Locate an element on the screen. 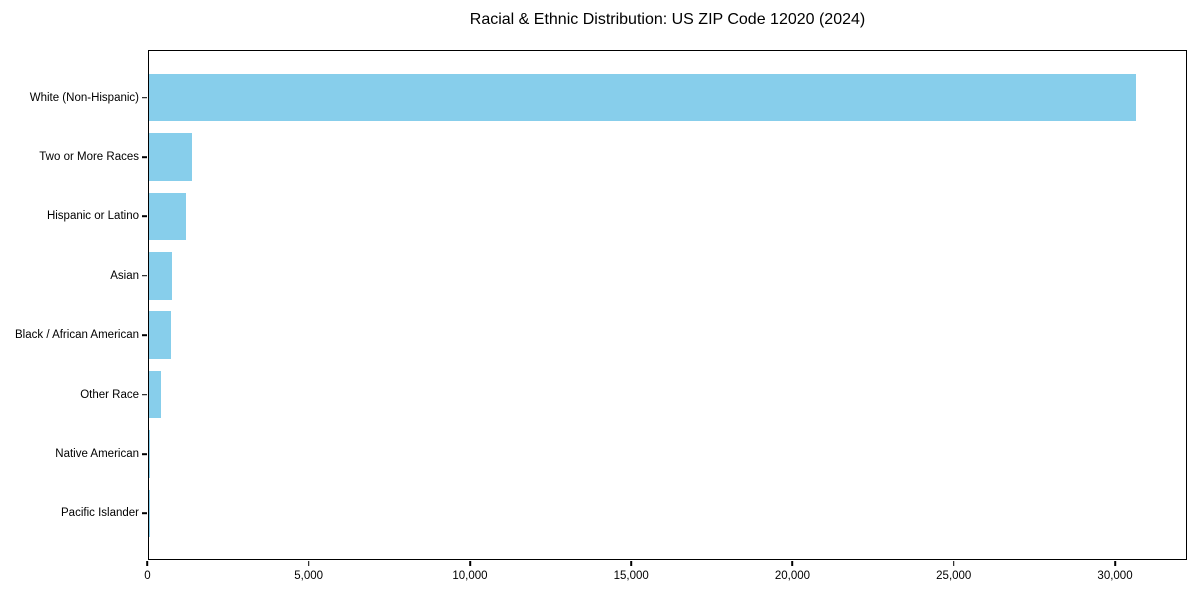  bar-other-race is located at coordinates (155, 394).